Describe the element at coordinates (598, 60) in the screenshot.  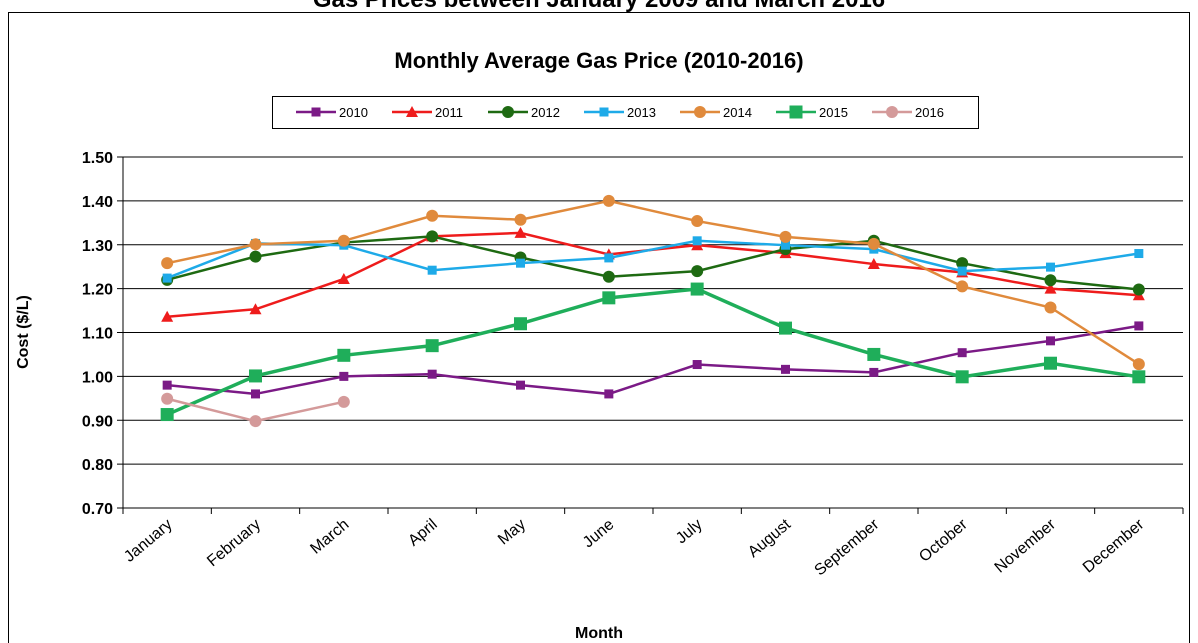
I see `chart-title: Monthly Average Gas Price (2010-2016)` at that location.